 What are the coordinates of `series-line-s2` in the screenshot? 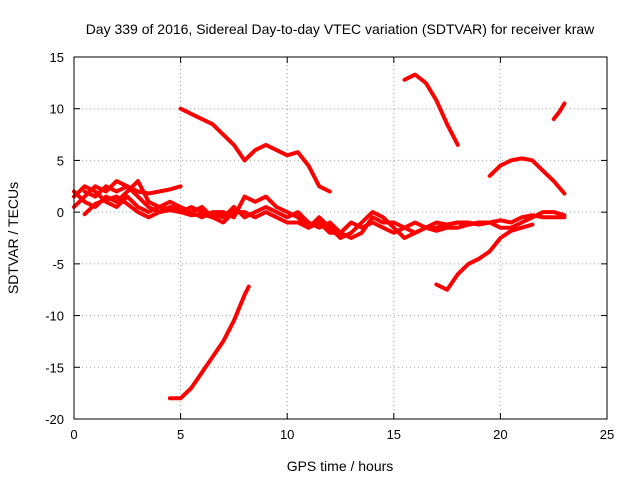 It's located at (319, 209).